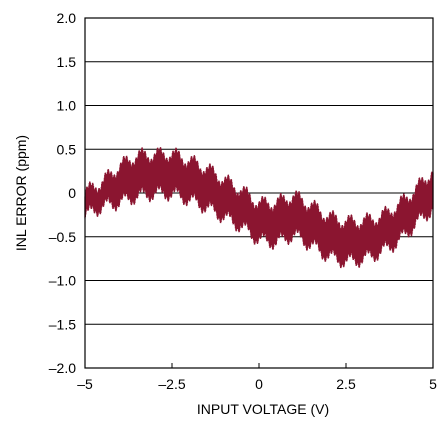 The image size is (447, 421). What do you see at coordinates (263, 409) in the screenshot?
I see `x-axis-title: INPUT VOLTAGE (V)` at bounding box center [263, 409].